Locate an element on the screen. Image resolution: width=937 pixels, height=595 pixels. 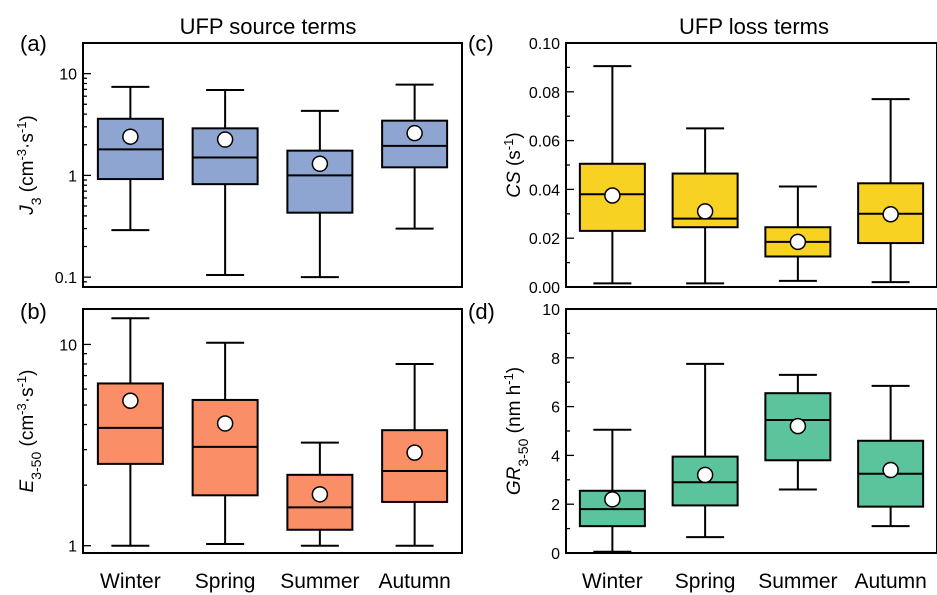
y-axis-label: E3-50 (cm-3·s-1) is located at coordinates (29, 431).